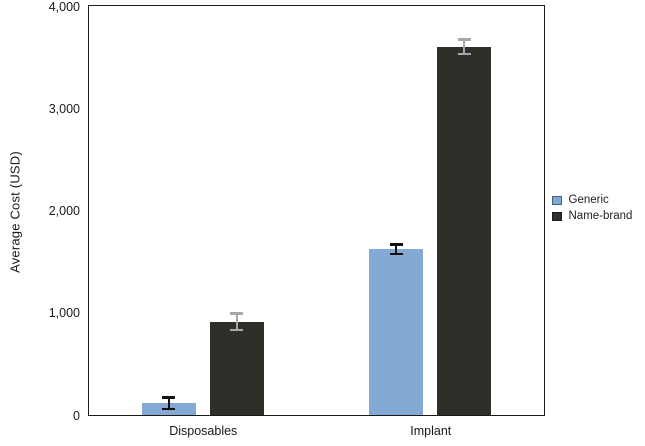 This screenshot has height=446, width=645. Describe the element at coordinates (64, 211) in the screenshot. I see `y-tick-label-2000: 2,000` at that location.